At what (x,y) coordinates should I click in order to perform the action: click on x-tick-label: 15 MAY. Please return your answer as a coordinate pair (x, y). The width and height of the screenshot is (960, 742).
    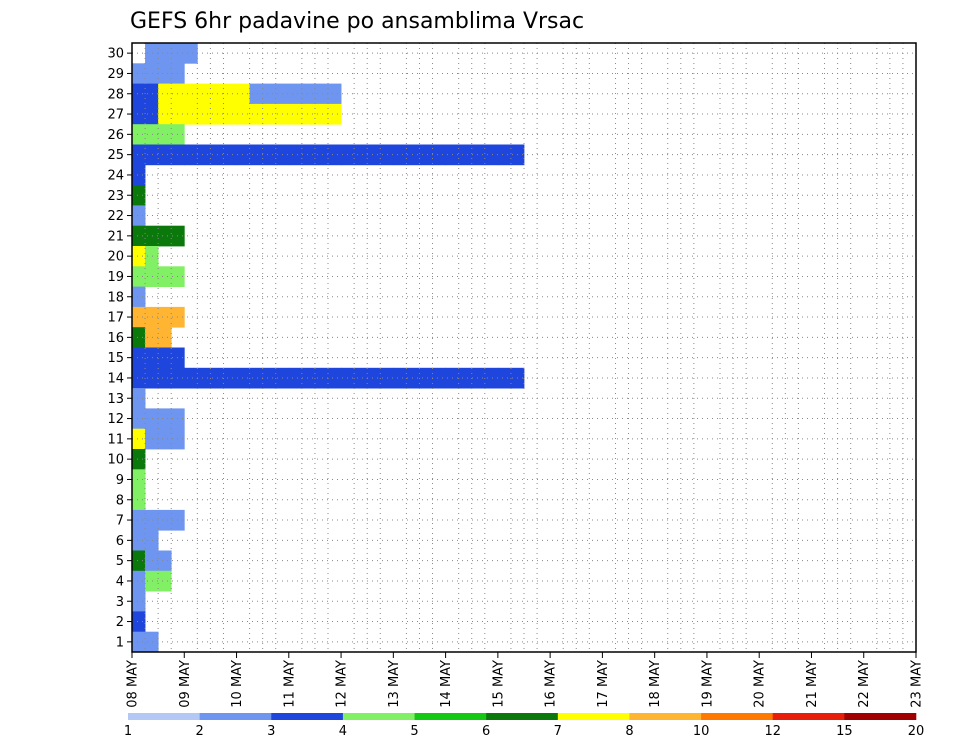
    Looking at the image, I should click on (498, 684).